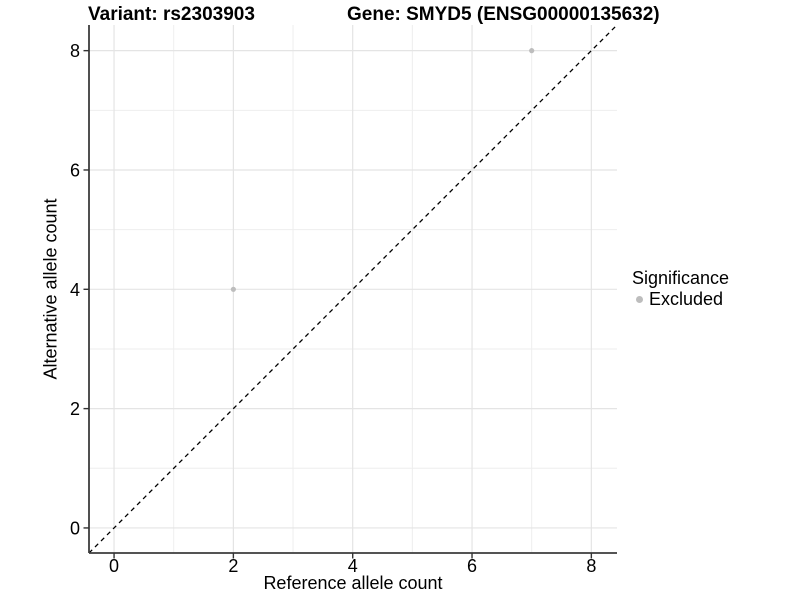  What do you see at coordinates (75, 170) in the screenshot?
I see `y-tick-label-6: 6` at bounding box center [75, 170].